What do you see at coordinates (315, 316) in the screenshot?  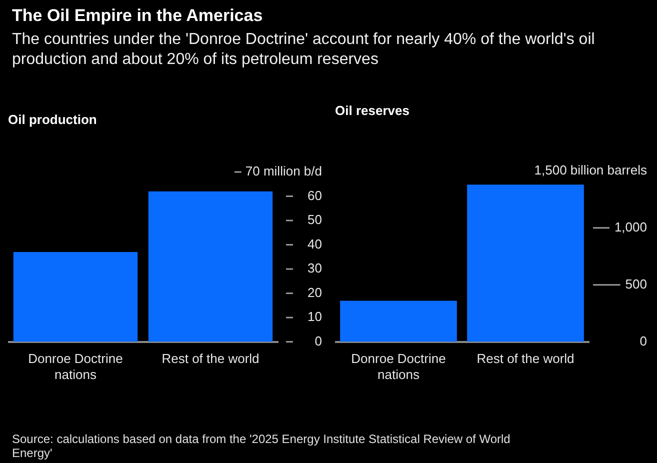 I see `y-tick-label: 10` at bounding box center [315, 316].